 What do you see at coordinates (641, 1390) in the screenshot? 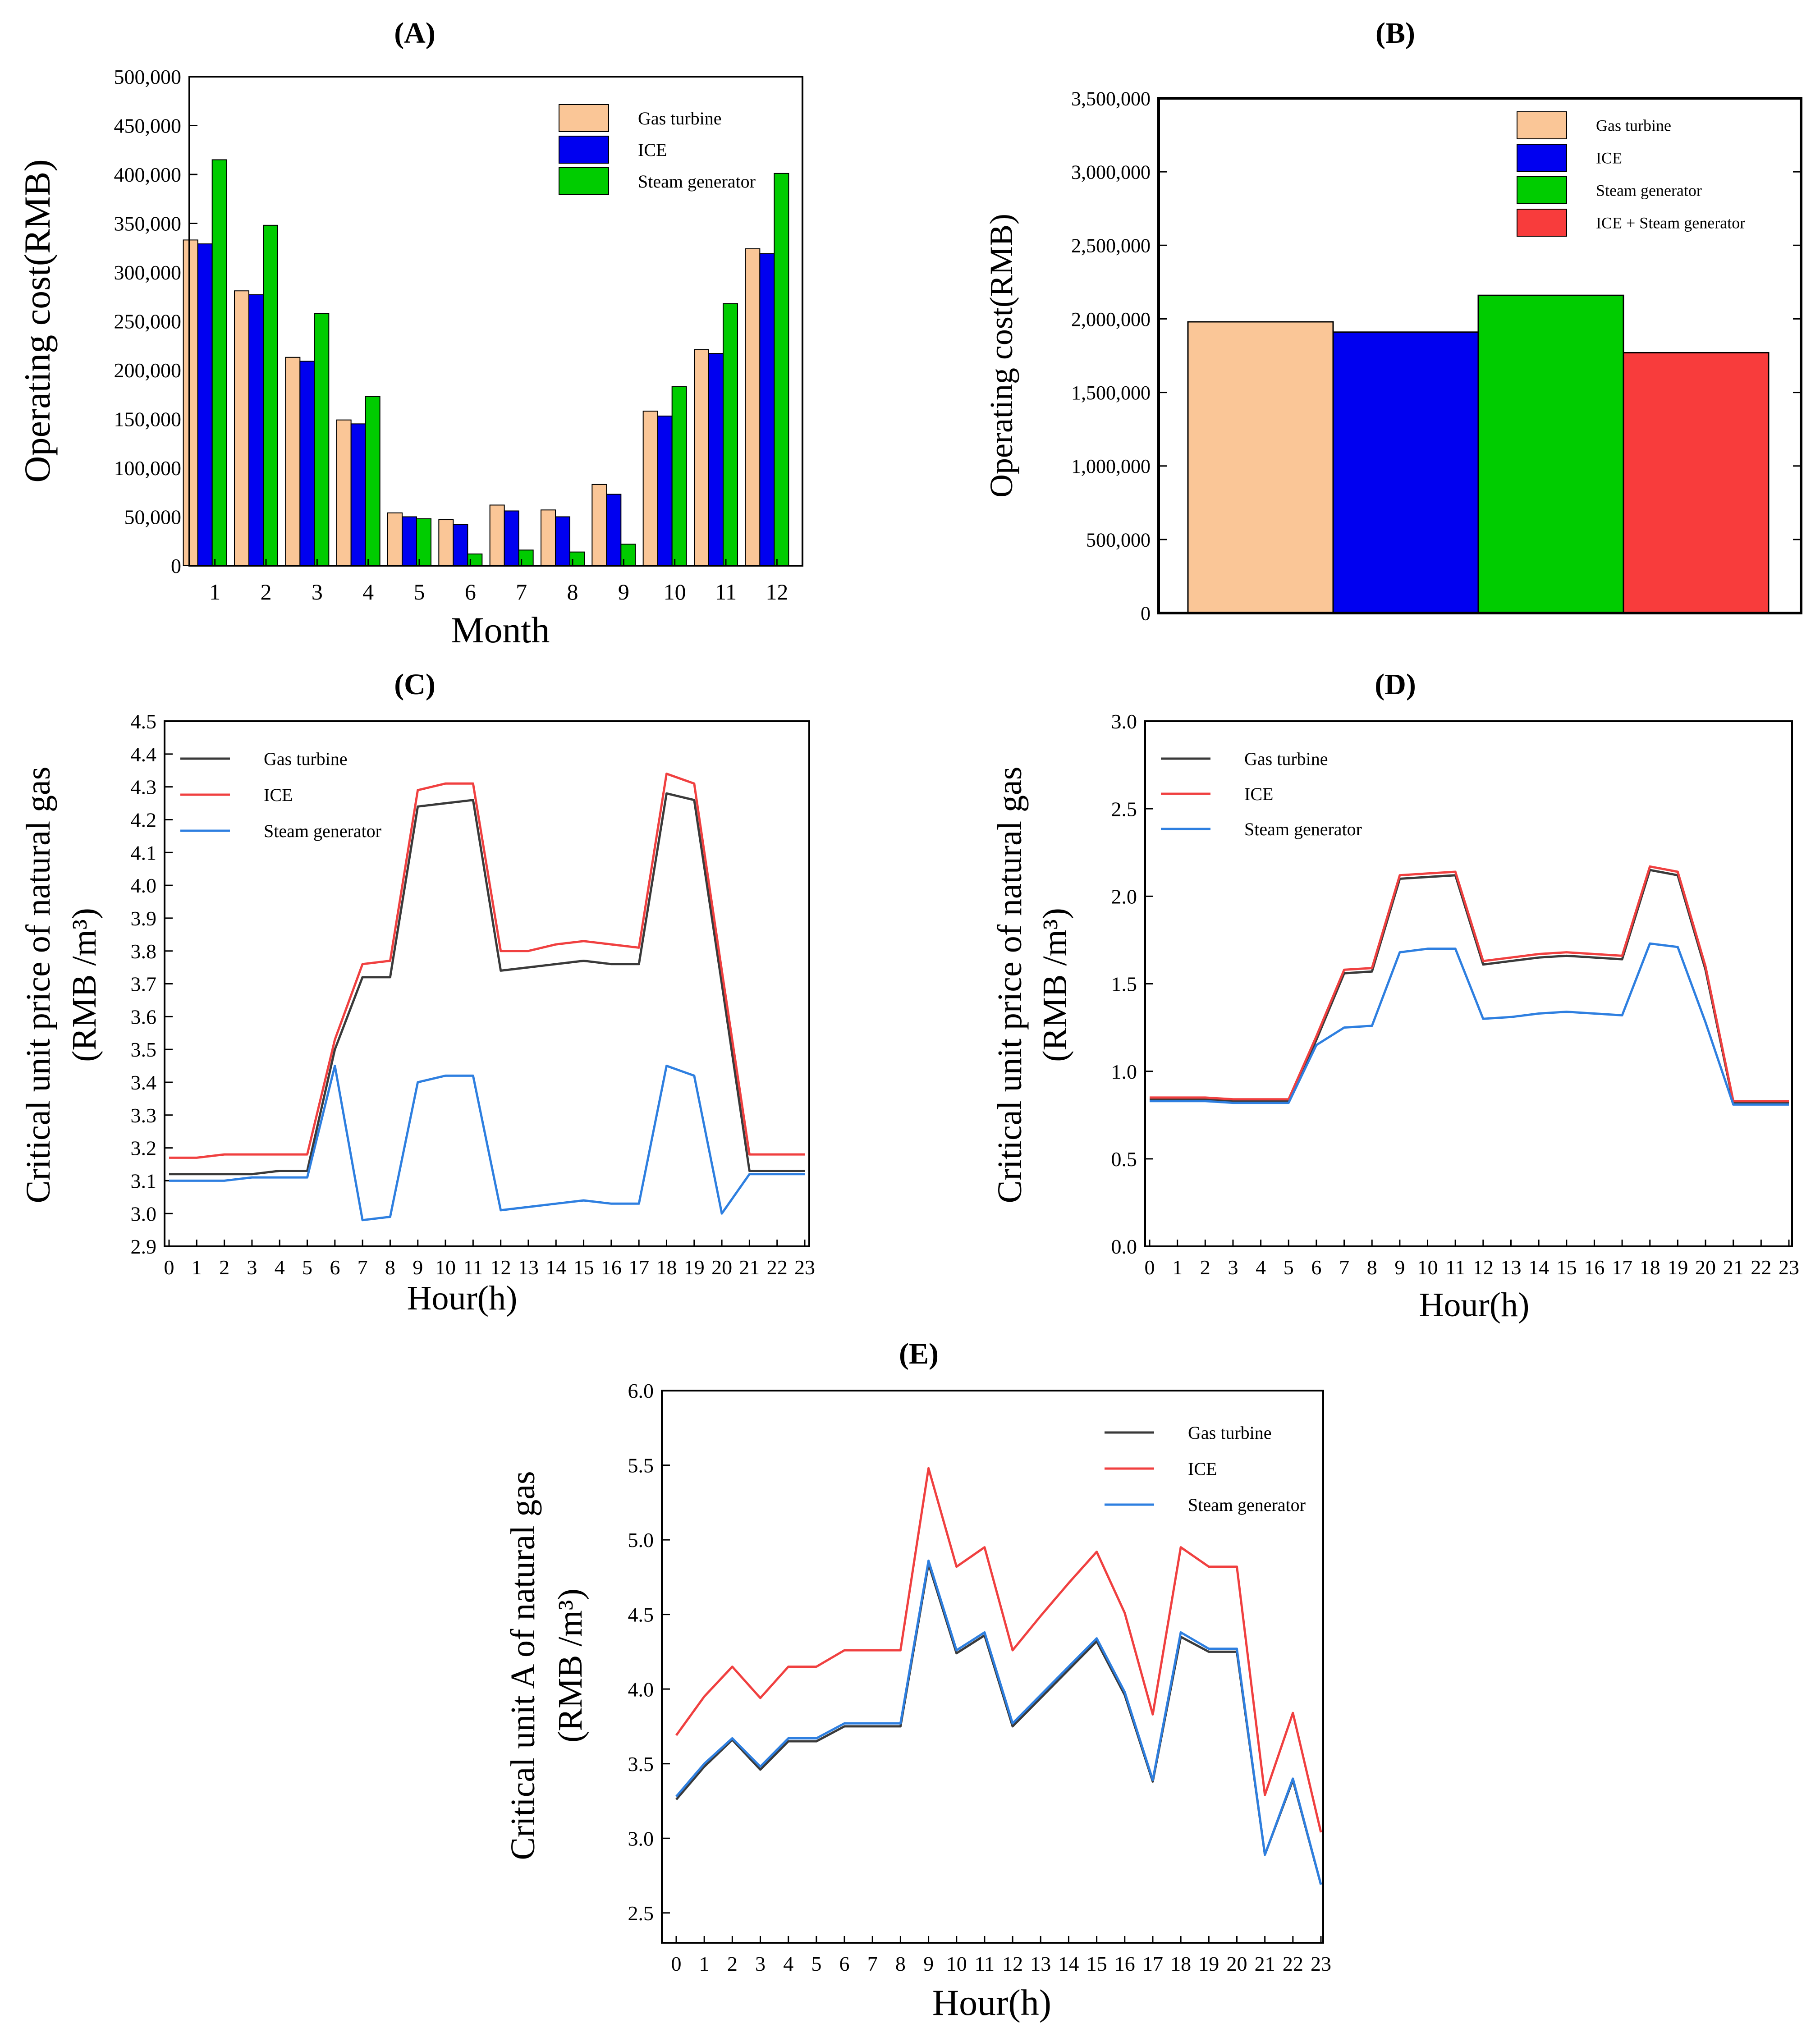
I see `y-tick-label: 6.0` at bounding box center [641, 1390].